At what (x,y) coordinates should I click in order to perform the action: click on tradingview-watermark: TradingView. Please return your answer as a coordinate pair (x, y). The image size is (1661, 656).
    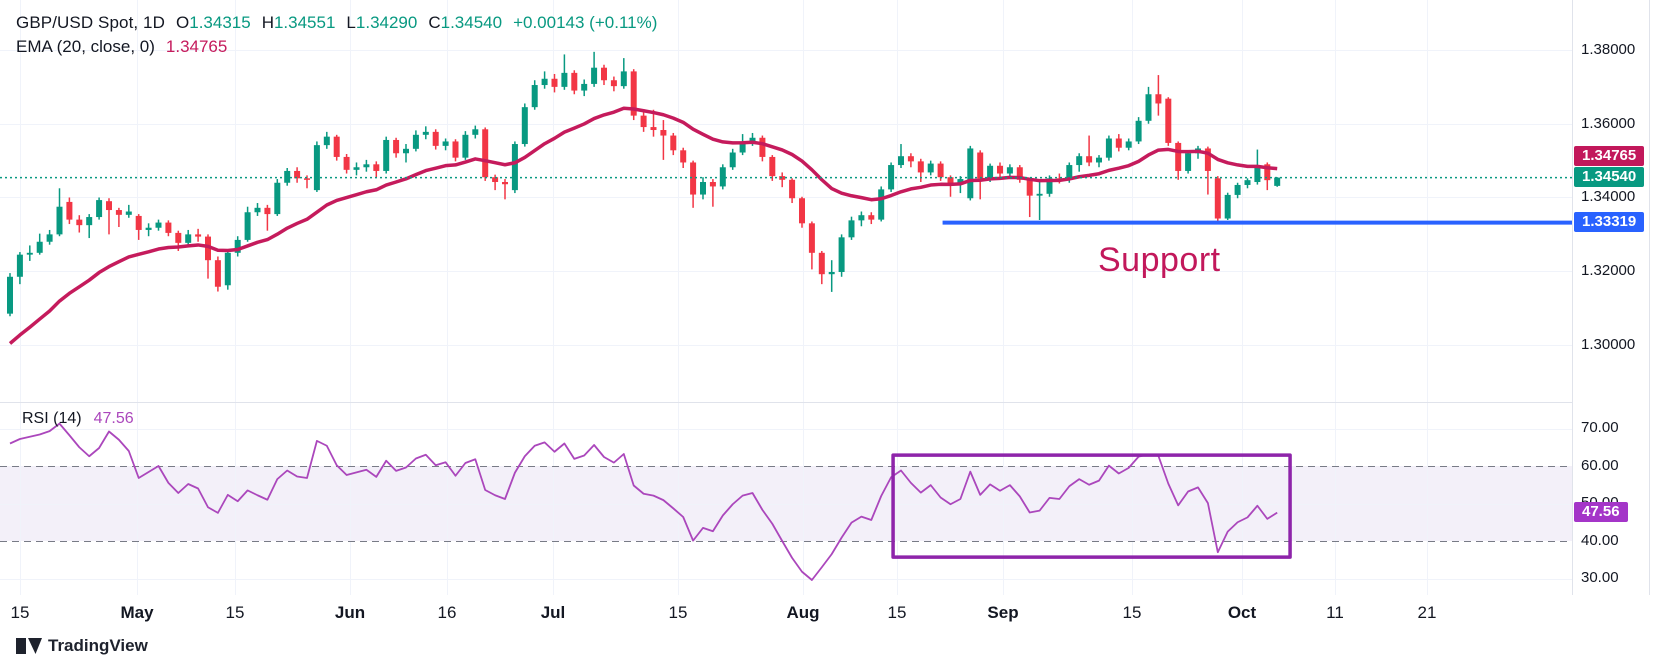
    Looking at the image, I should click on (82, 646).